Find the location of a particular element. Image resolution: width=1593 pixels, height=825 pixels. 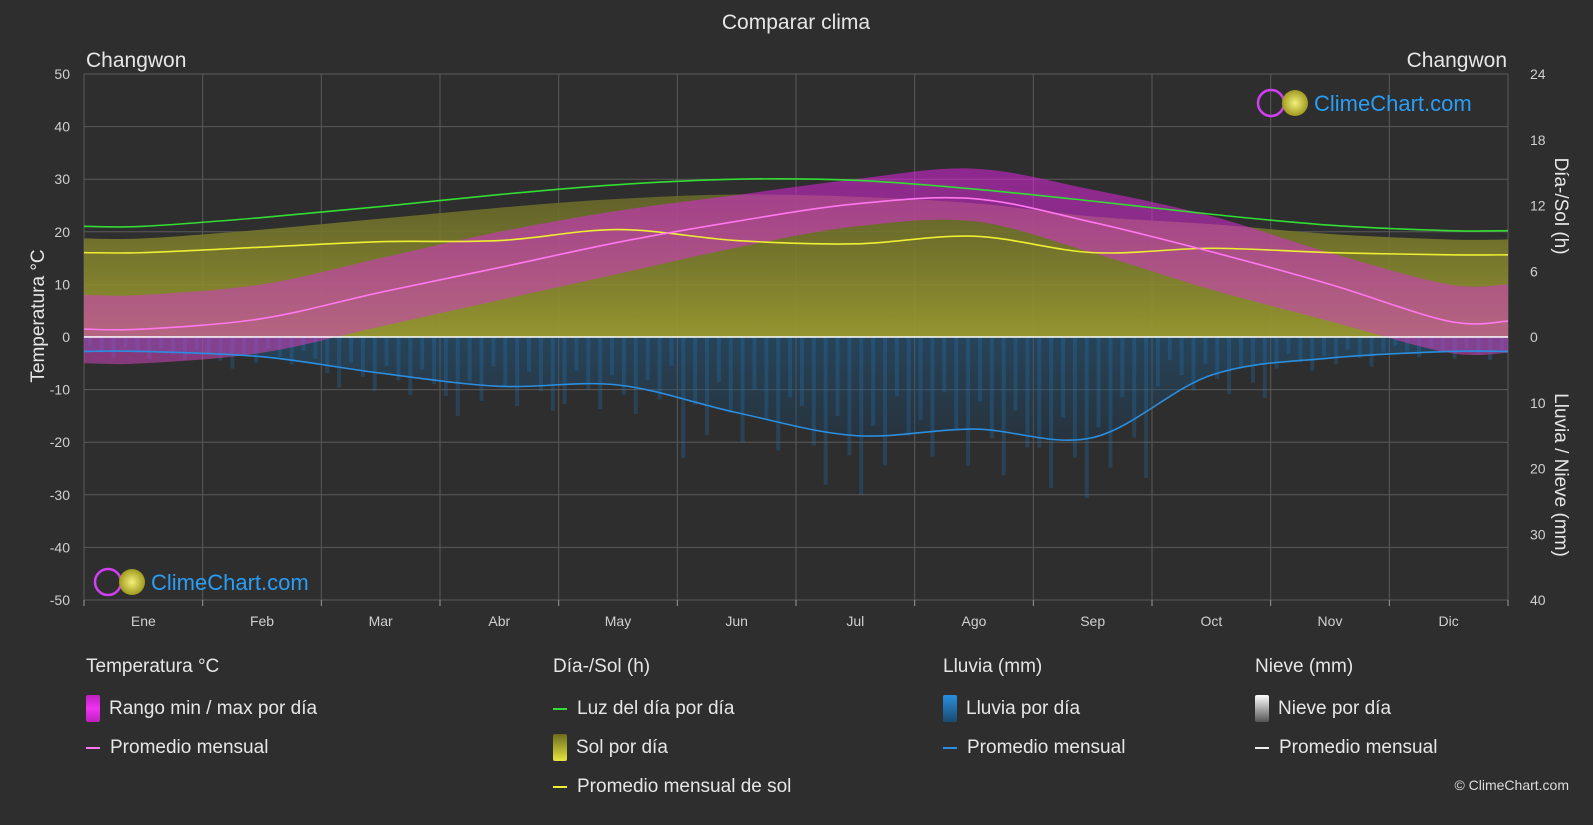

axis-left-label: Temperatura °C is located at coordinates (38, 315).